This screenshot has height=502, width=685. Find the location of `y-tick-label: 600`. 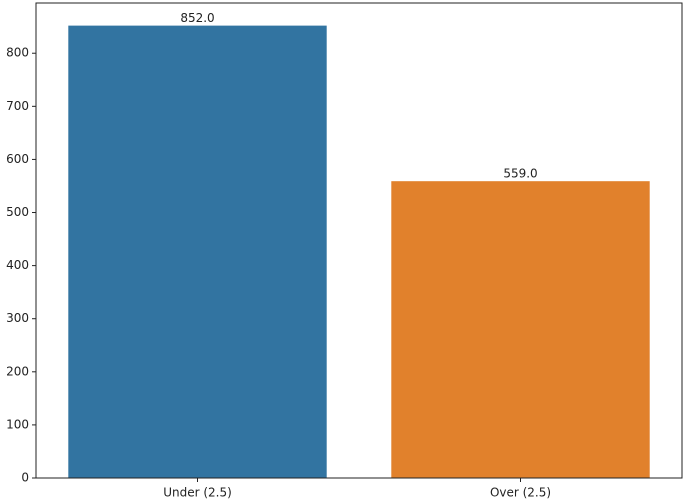

y-tick-label: 600 is located at coordinates (17, 159).